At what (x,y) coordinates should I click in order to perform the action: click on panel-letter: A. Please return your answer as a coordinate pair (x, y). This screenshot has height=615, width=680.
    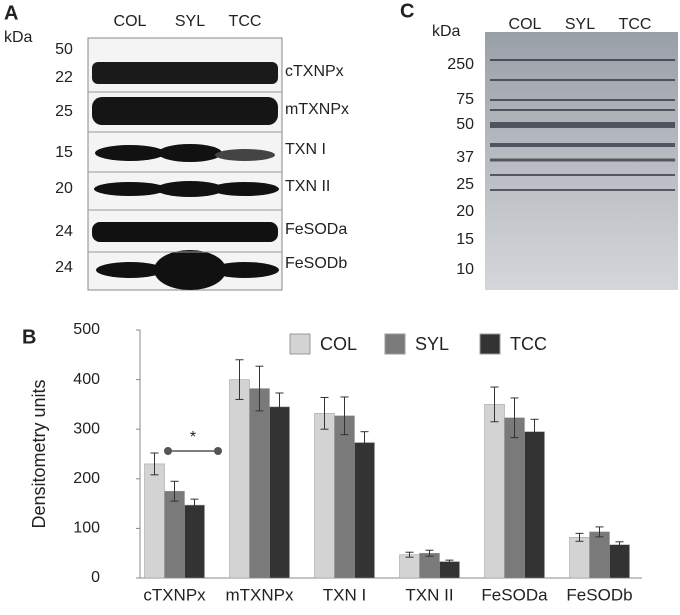
    Looking at the image, I should click on (11, 13).